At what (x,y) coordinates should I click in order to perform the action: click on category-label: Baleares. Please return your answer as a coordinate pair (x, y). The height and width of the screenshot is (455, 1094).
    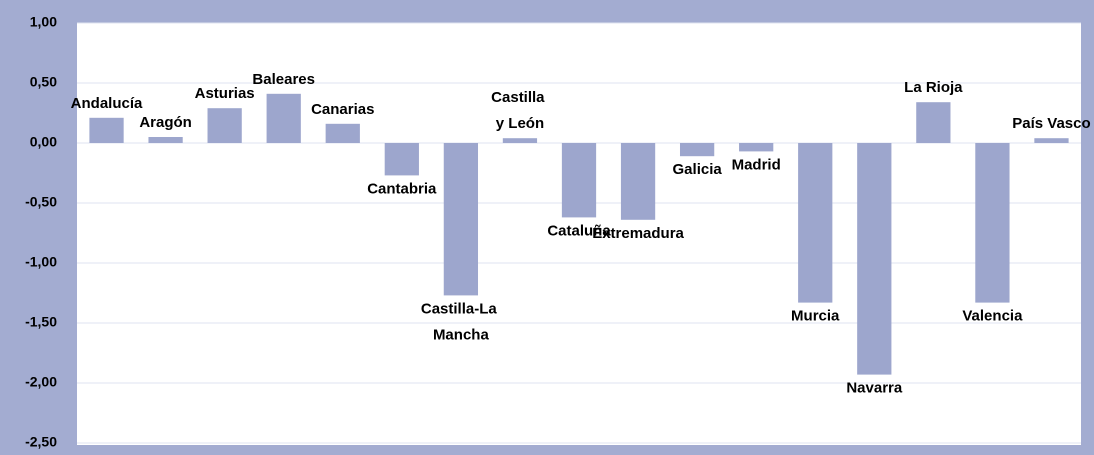
    Looking at the image, I should click on (283, 79).